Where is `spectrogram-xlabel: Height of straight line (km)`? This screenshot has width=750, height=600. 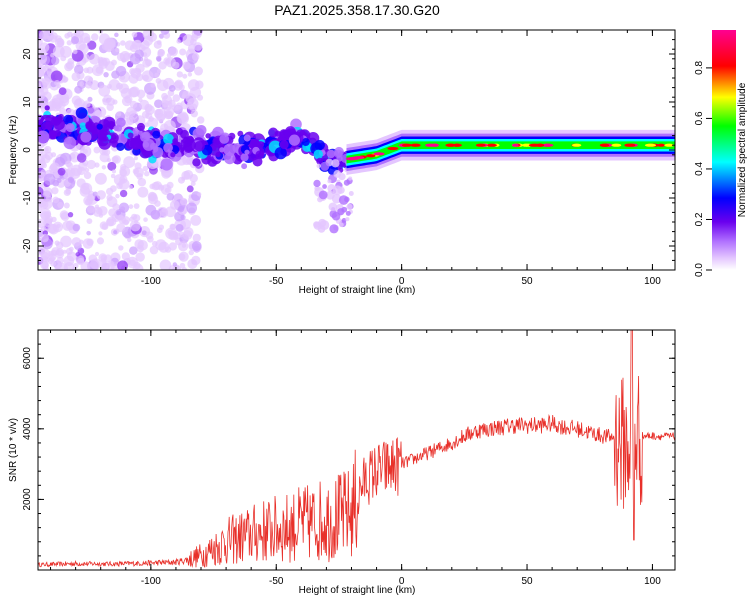
spectrogram-xlabel: Height of straight line (km) is located at coordinates (357, 290).